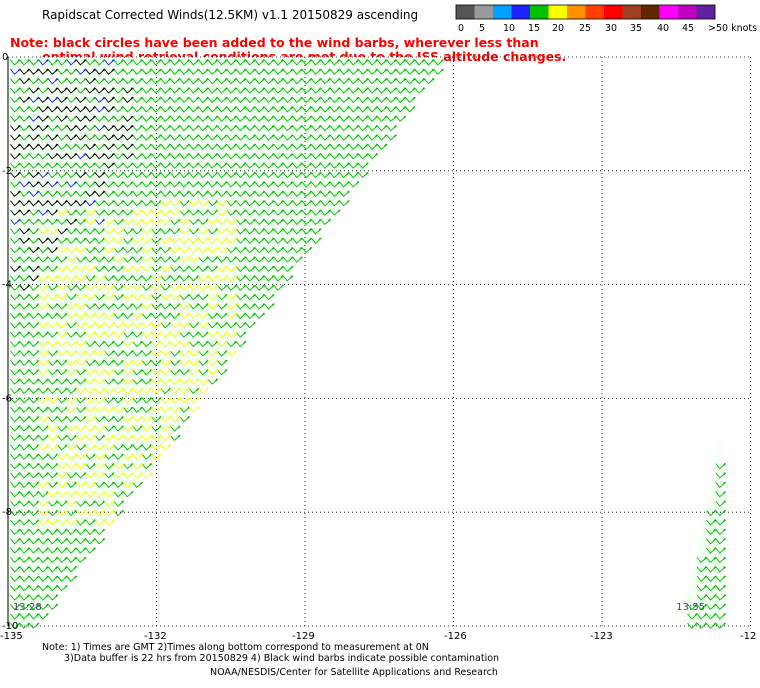 The image size is (760, 688). I want to click on colorbar-label: >50 knots, so click(732, 28).